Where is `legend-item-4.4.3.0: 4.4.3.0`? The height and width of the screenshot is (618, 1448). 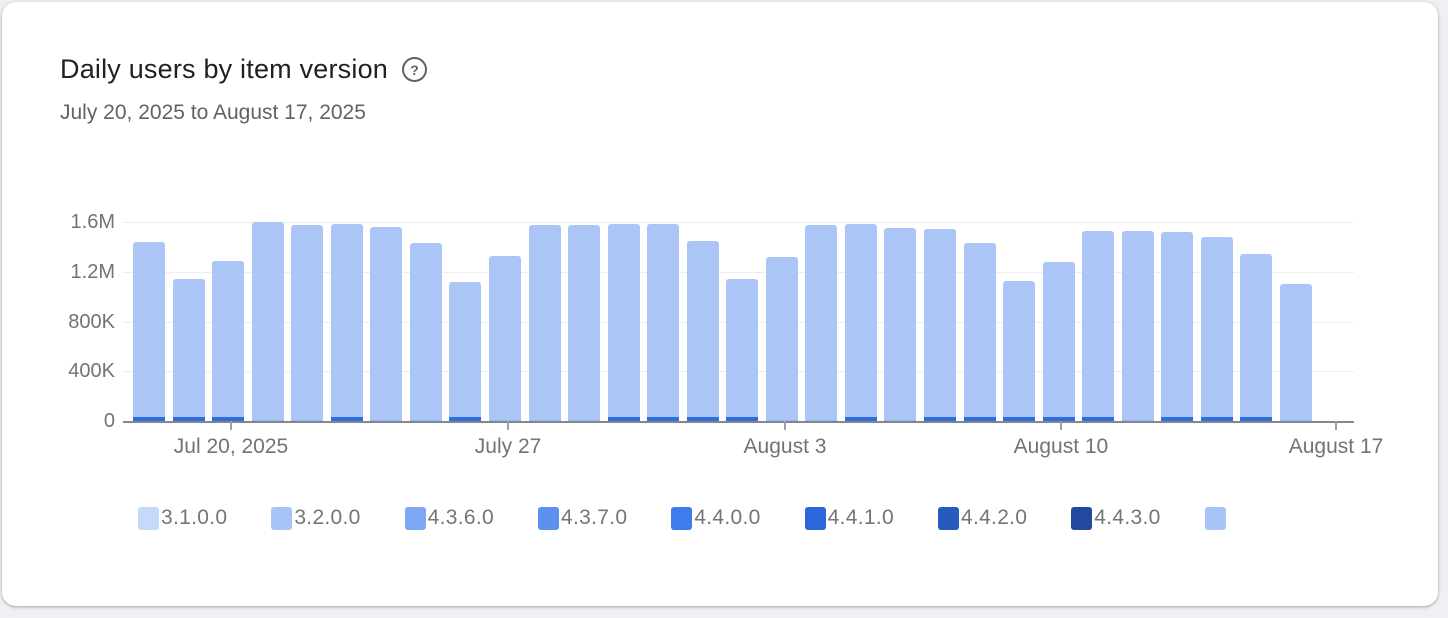 legend-item-4.4.3.0: 4.4.3.0 is located at coordinates (1115, 518).